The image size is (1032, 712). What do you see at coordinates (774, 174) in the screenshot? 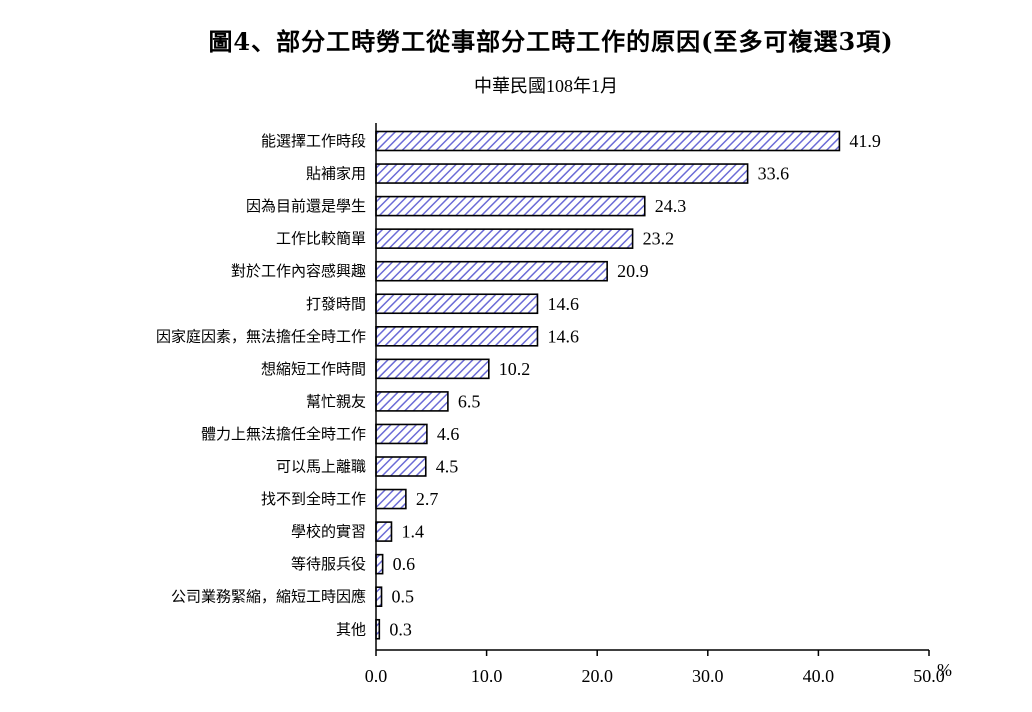
I see `value-label: 33.6` at bounding box center [774, 174].